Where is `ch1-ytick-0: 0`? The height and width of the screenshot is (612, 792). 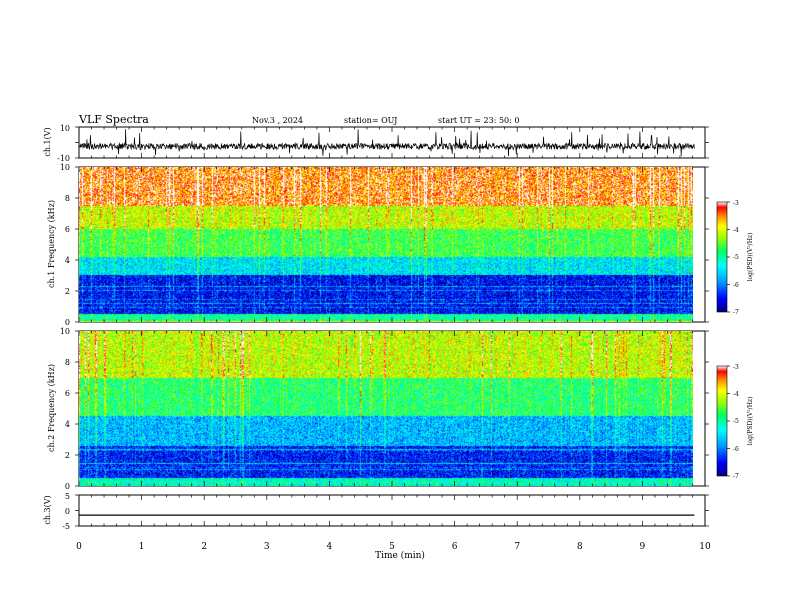
ch1-ytick-0: 0 is located at coordinates (67, 322).